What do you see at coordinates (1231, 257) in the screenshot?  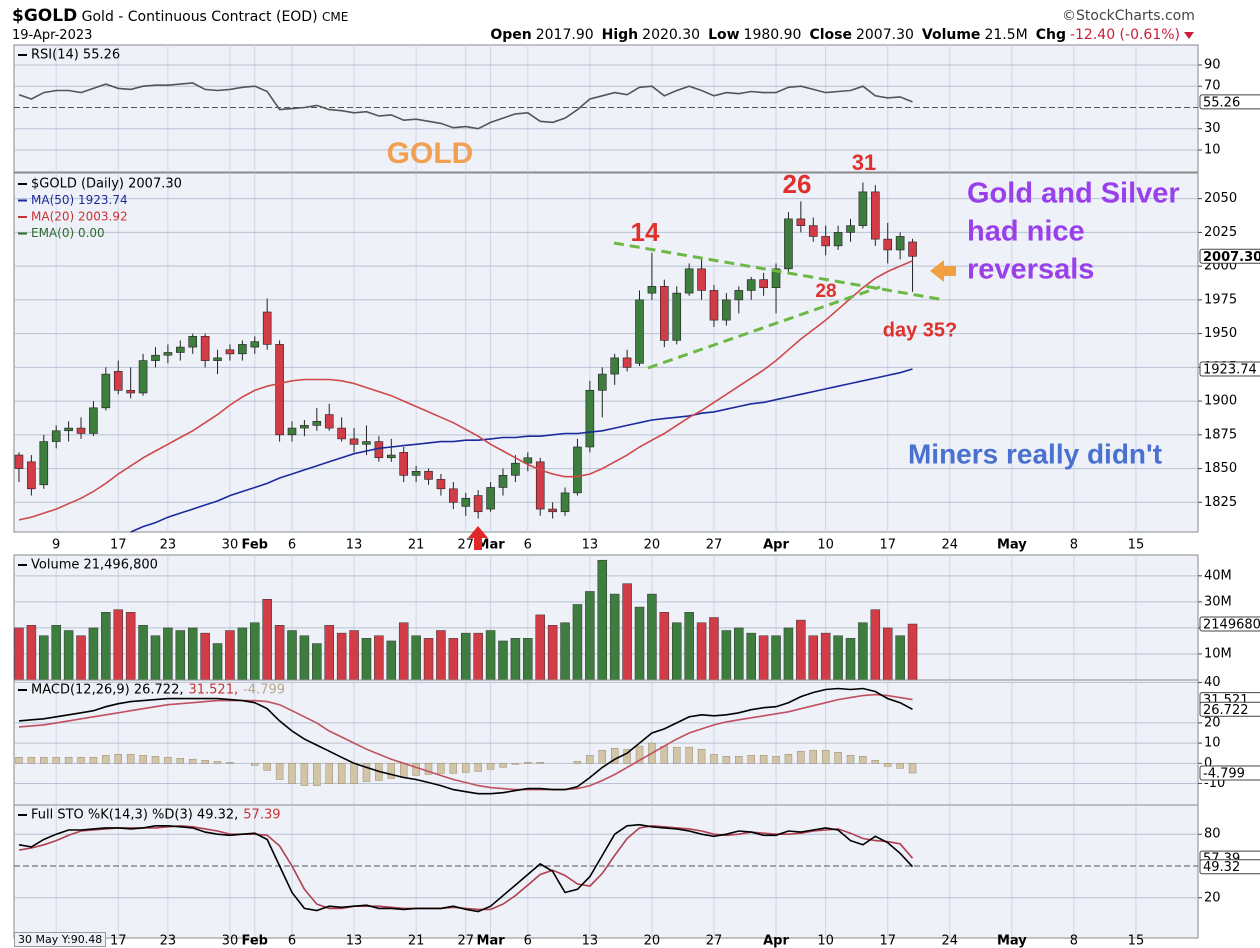 I see `value-box-label: 2007.30` at bounding box center [1231, 257].